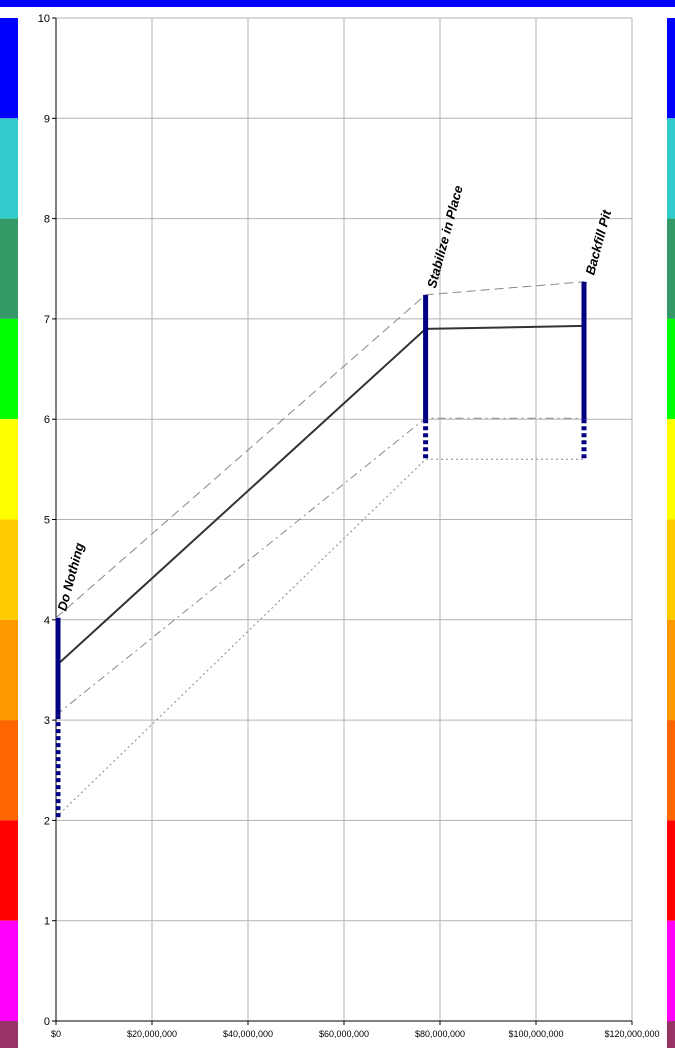 The image size is (675, 1048). What do you see at coordinates (344, 1034) in the screenshot?
I see `x-tick-label-3: $60,000,000` at bounding box center [344, 1034].